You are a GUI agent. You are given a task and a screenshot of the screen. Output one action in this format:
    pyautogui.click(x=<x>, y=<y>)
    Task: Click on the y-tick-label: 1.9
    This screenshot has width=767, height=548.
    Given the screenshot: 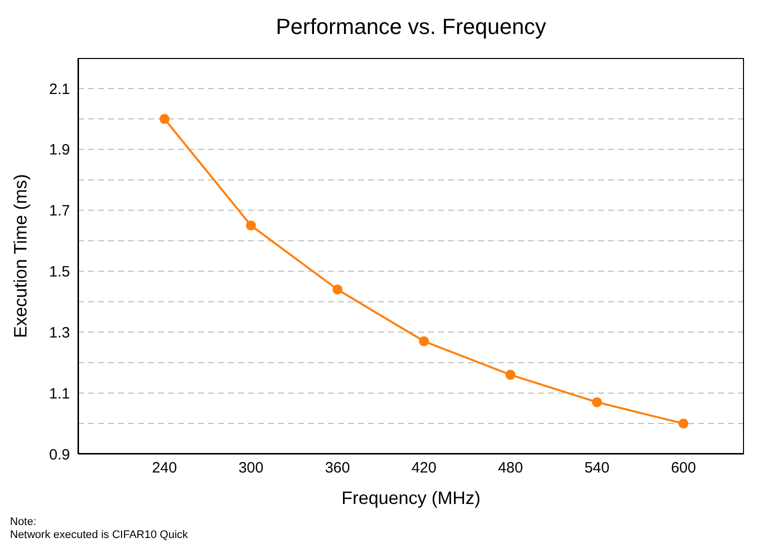 What is the action you would take?
    pyautogui.click(x=59, y=150)
    